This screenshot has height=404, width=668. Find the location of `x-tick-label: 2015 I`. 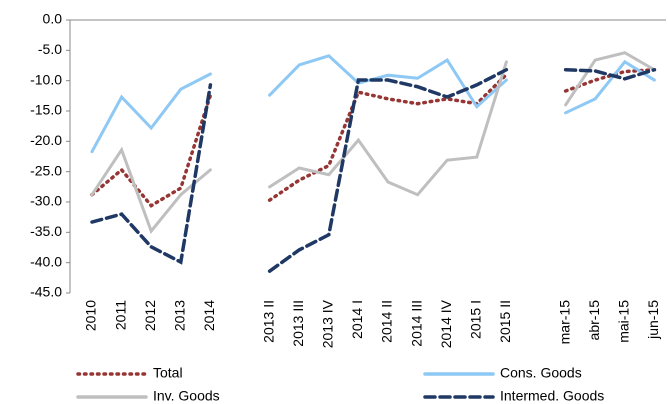

x-tick-label: 2015 I is located at coordinates (476, 319).